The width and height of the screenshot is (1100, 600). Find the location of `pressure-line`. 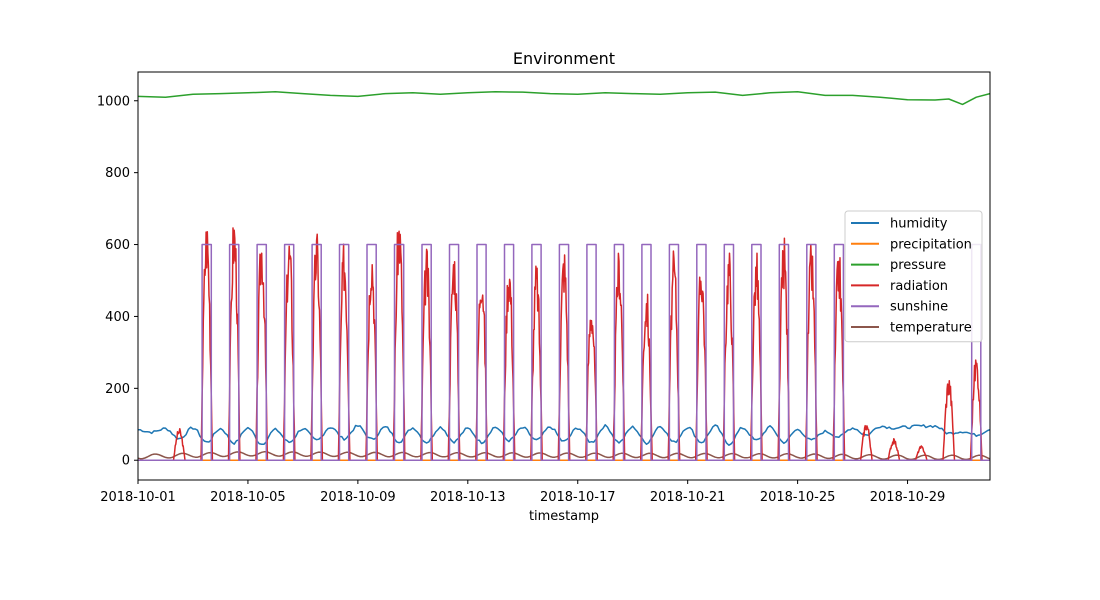

pressure-line is located at coordinates (564, 98).